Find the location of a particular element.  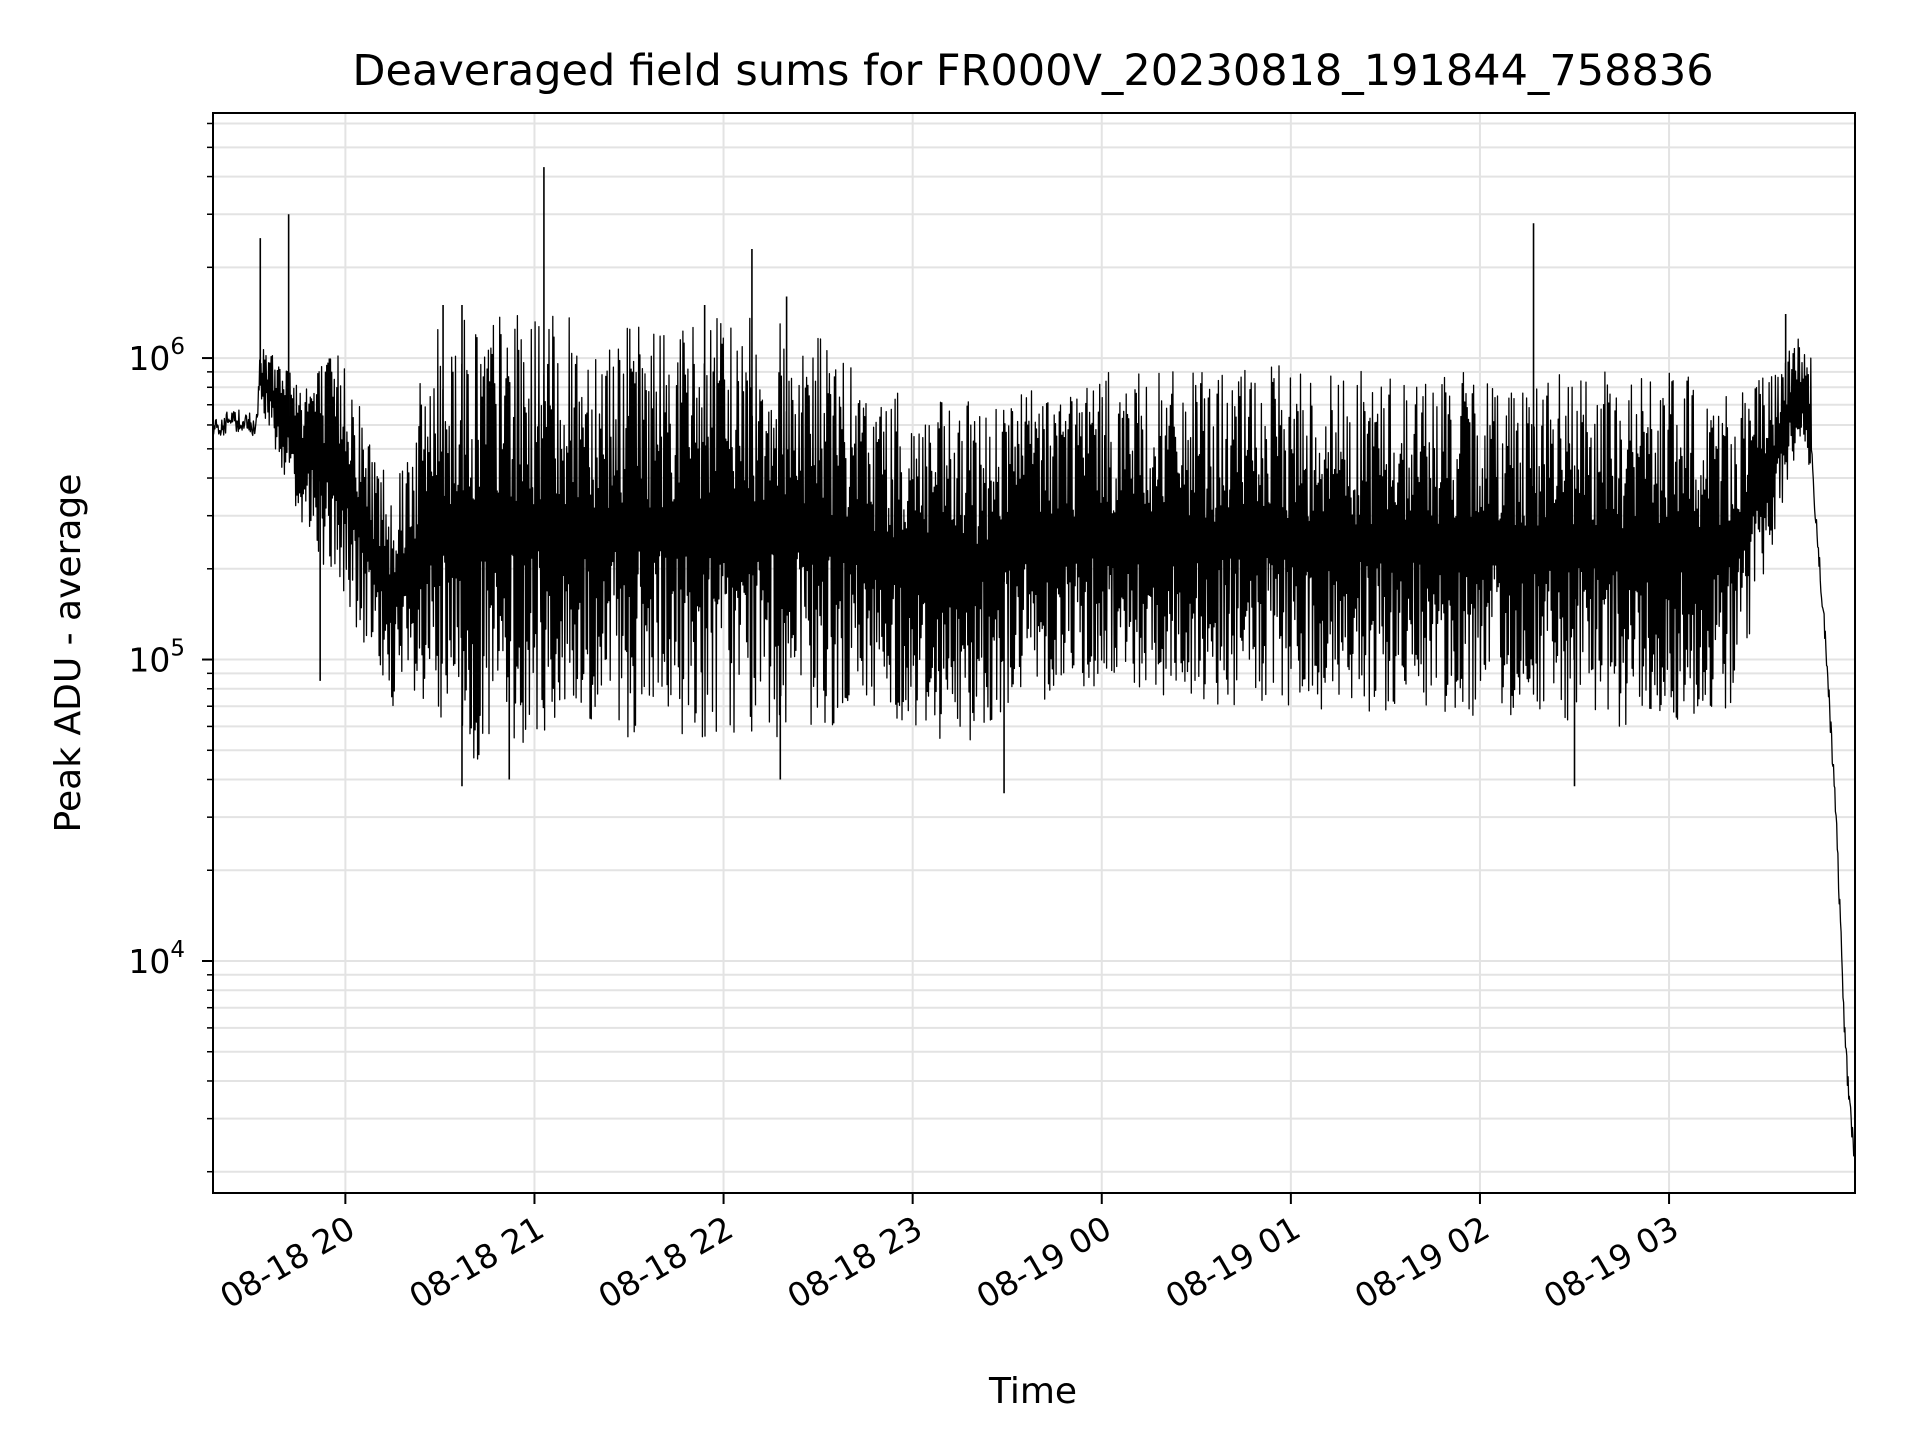

x-tick-label: 08-19 01 is located at coordinates (1233, 1262).